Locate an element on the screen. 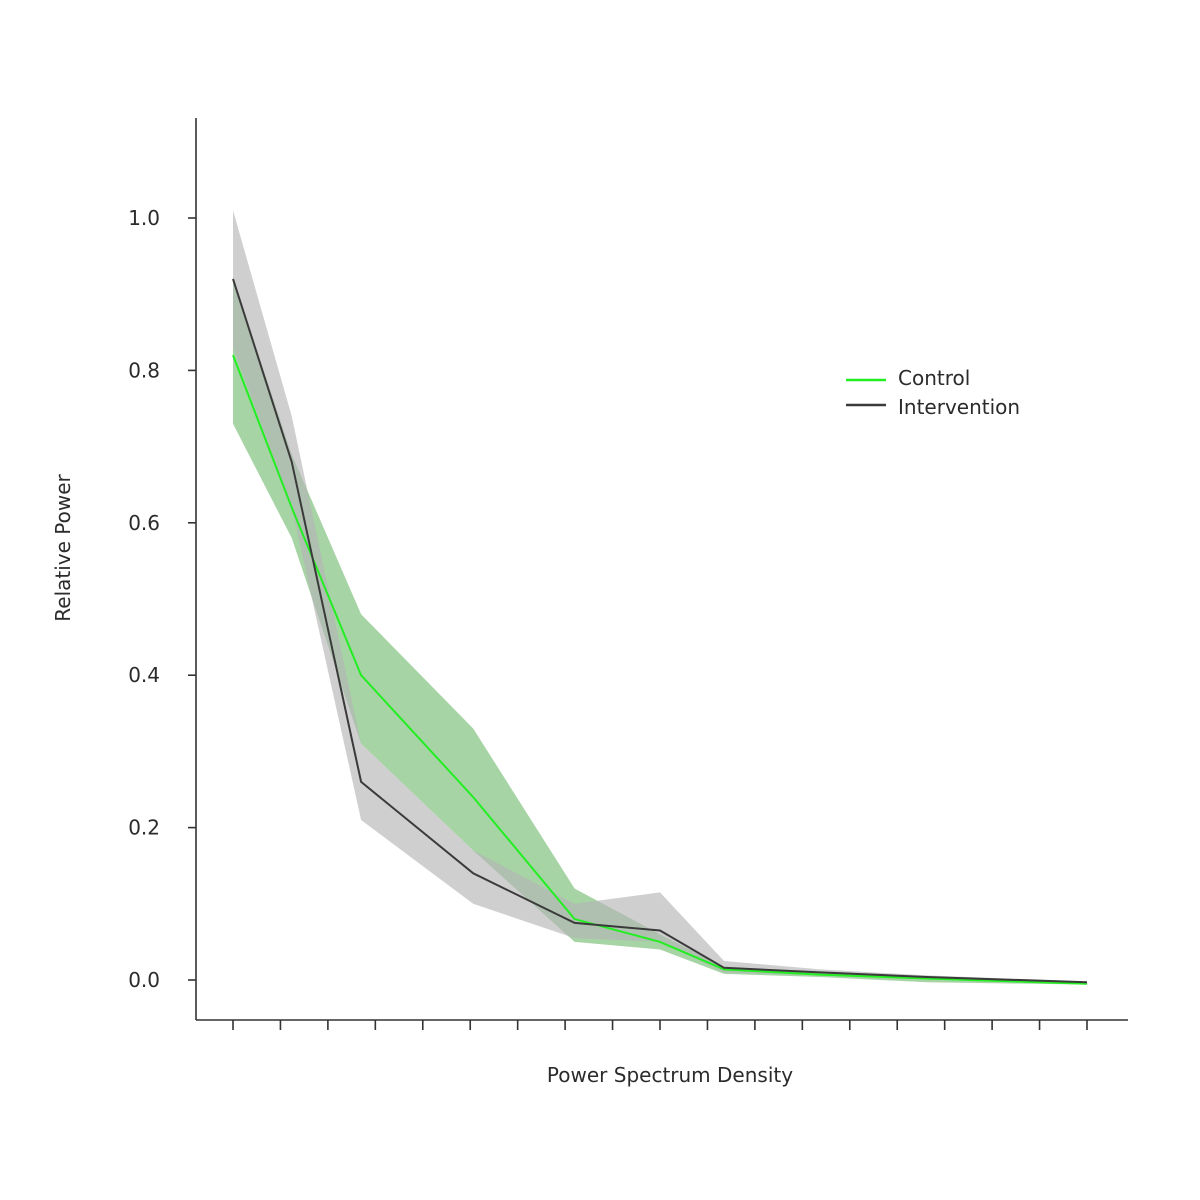 The width and height of the screenshot is (1200, 1200). y-tick-label: 0.6 is located at coordinates (144, 523).